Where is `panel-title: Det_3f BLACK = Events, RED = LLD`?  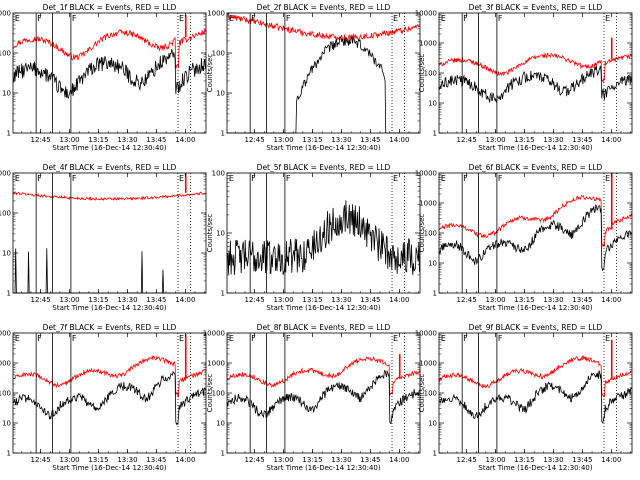
panel-title: Det_3f BLACK = Events, RED = LLD is located at coordinates (536, 7).